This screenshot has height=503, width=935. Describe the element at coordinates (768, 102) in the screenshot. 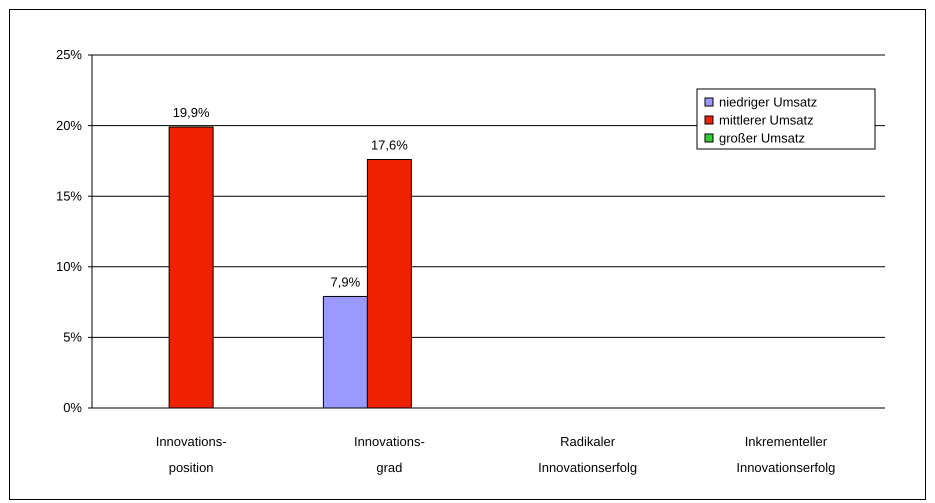

I see `legend-label: niedriger Umsatz` at that location.